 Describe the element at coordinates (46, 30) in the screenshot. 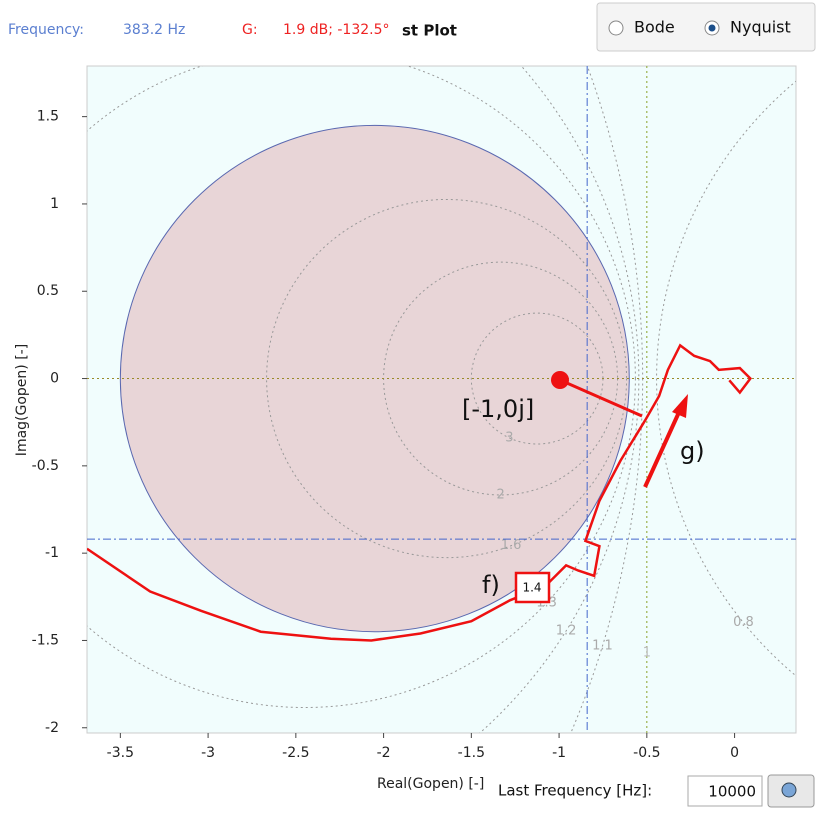

I see `frequency-label: Frequency:` at that location.